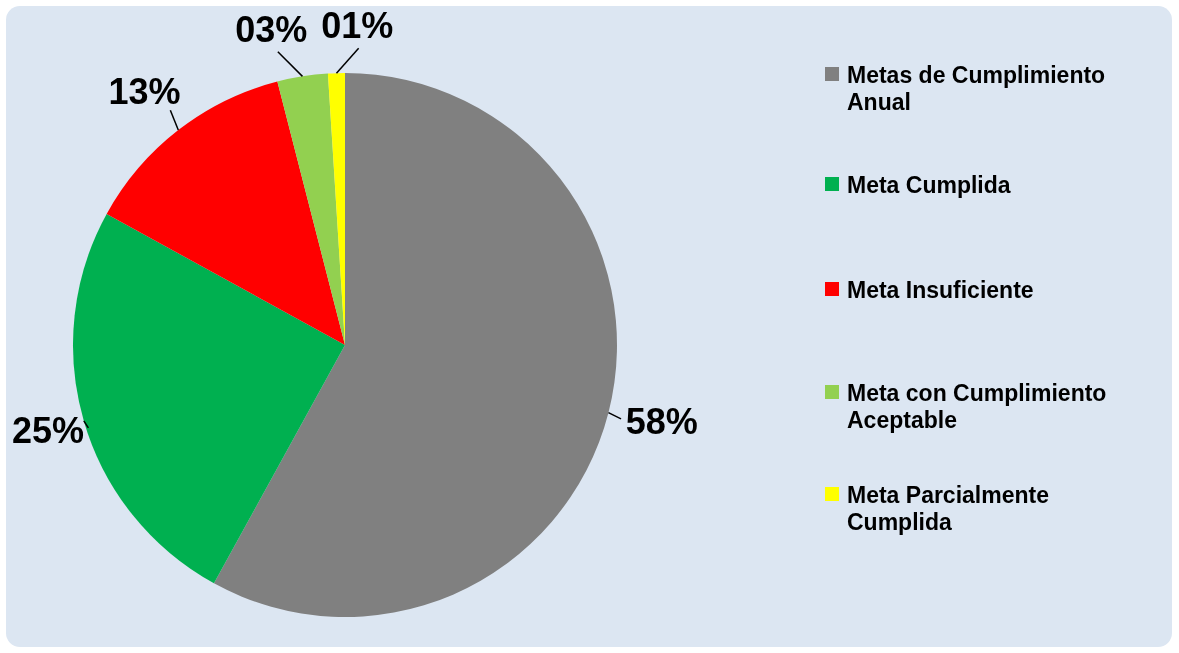  I want to click on legend-label: Meta Insuficiente, so click(940, 290).